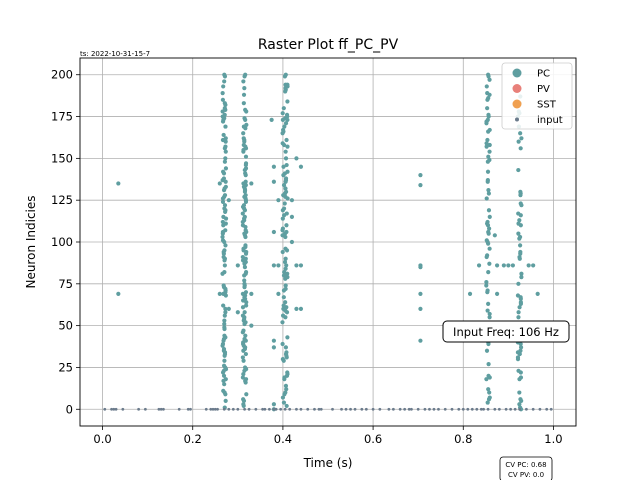 The height and width of the screenshot is (480, 640). Describe the element at coordinates (550, 120) in the screenshot. I see `legend-label: input` at that location.